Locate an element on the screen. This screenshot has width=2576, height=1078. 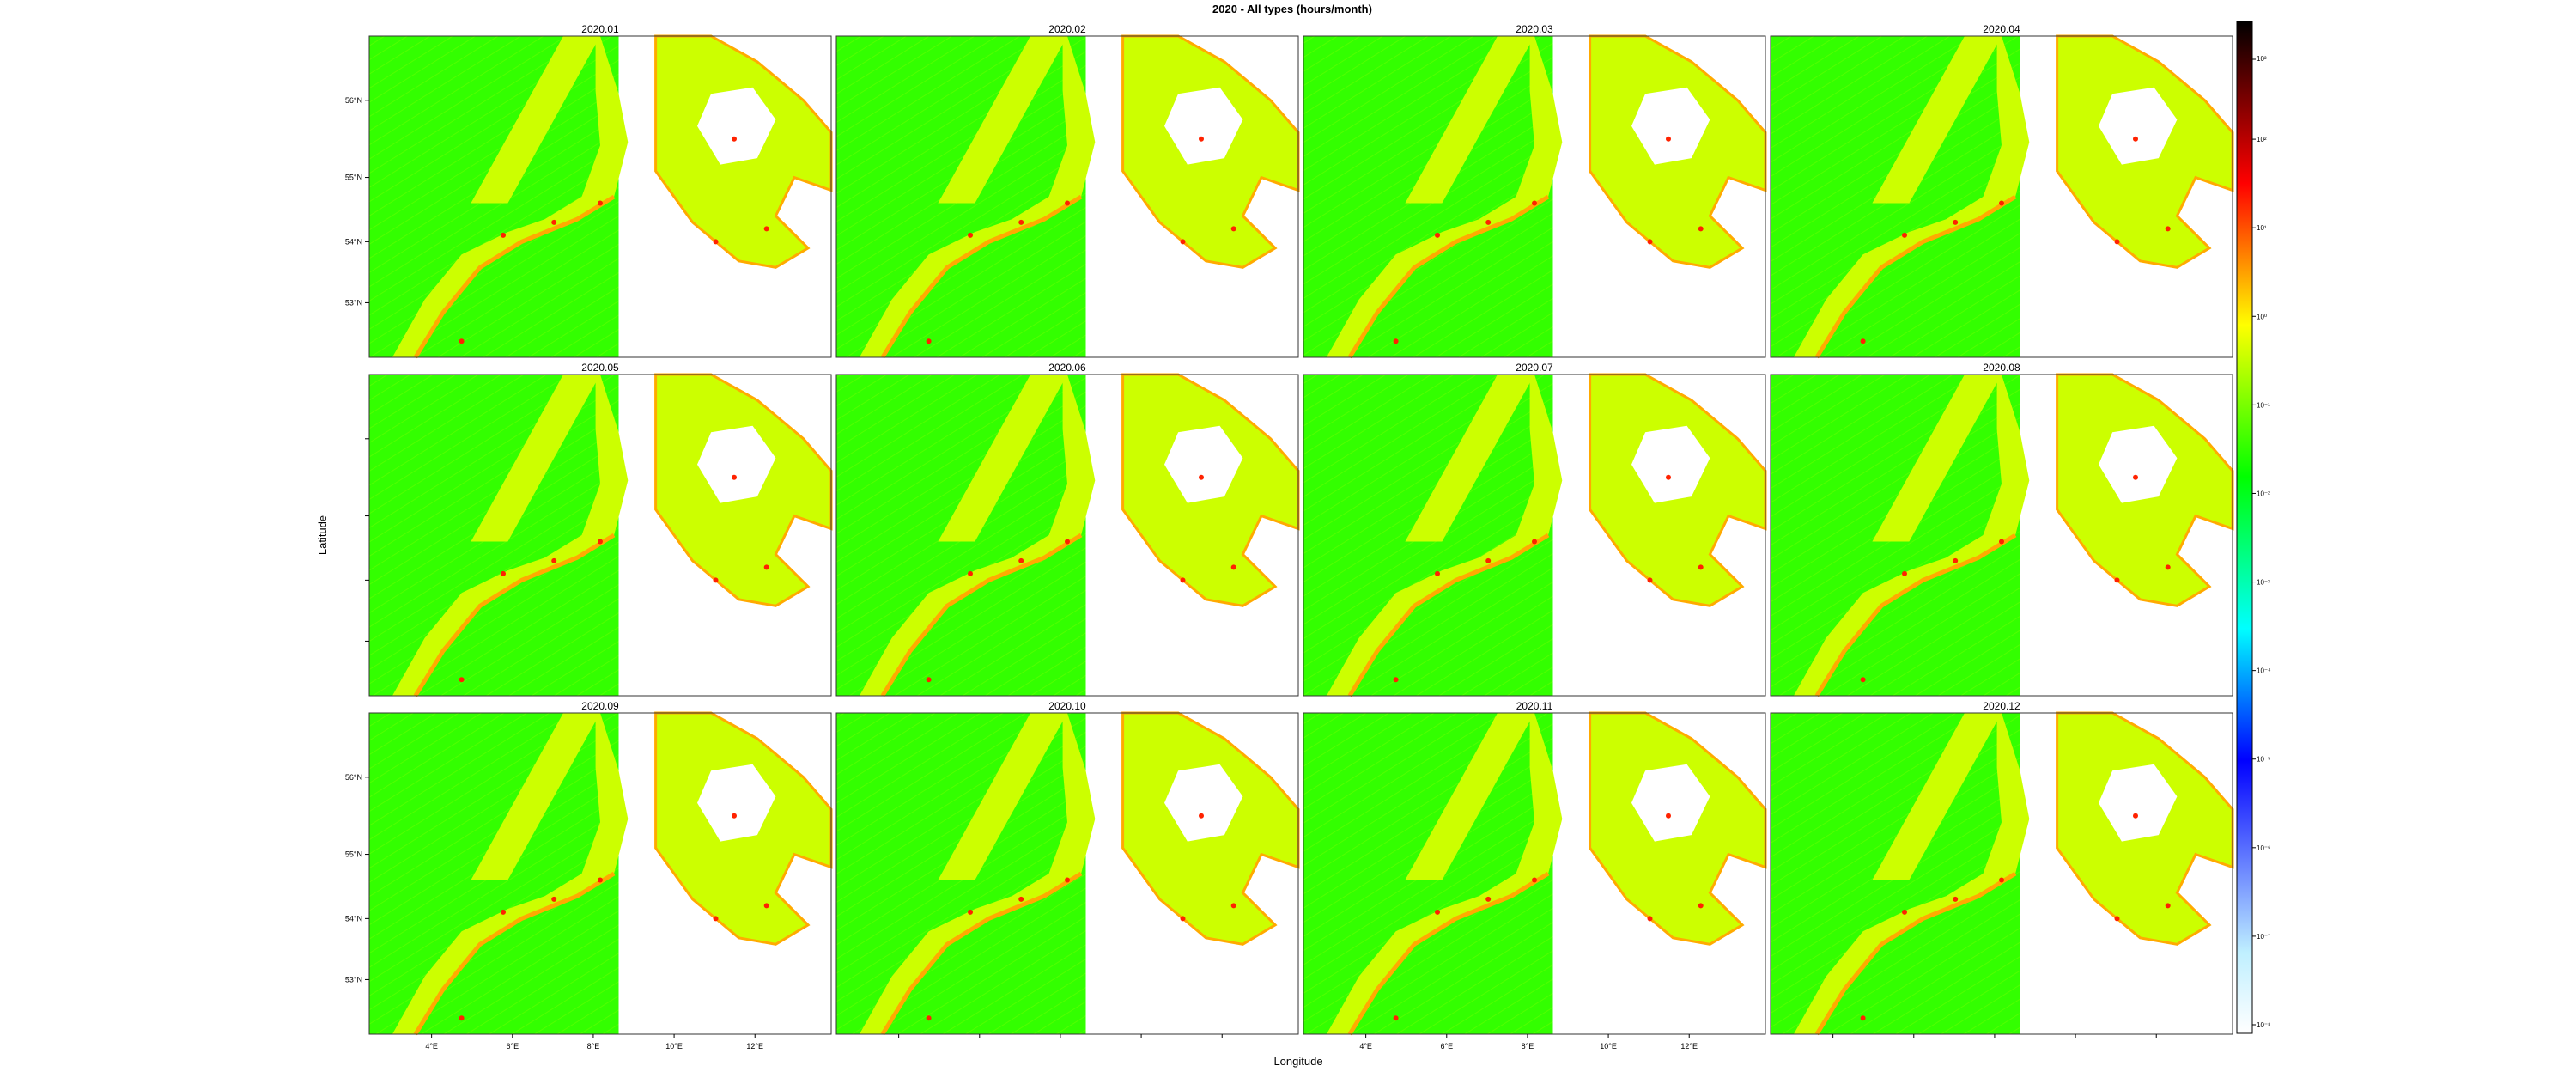
colorbar-ramp is located at coordinates (2244, 527).